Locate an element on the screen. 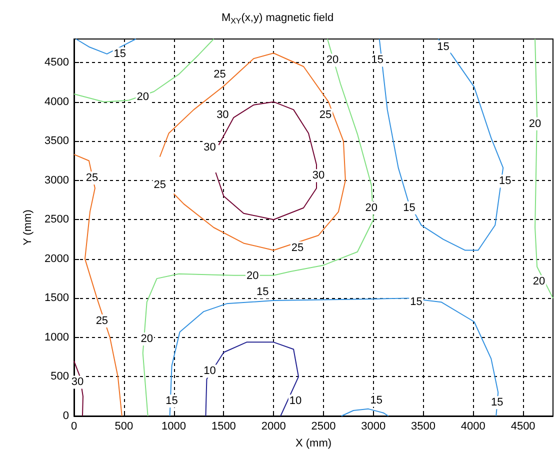 This screenshot has height=456, width=555. x-tick-label: 4500 is located at coordinates (523, 426).